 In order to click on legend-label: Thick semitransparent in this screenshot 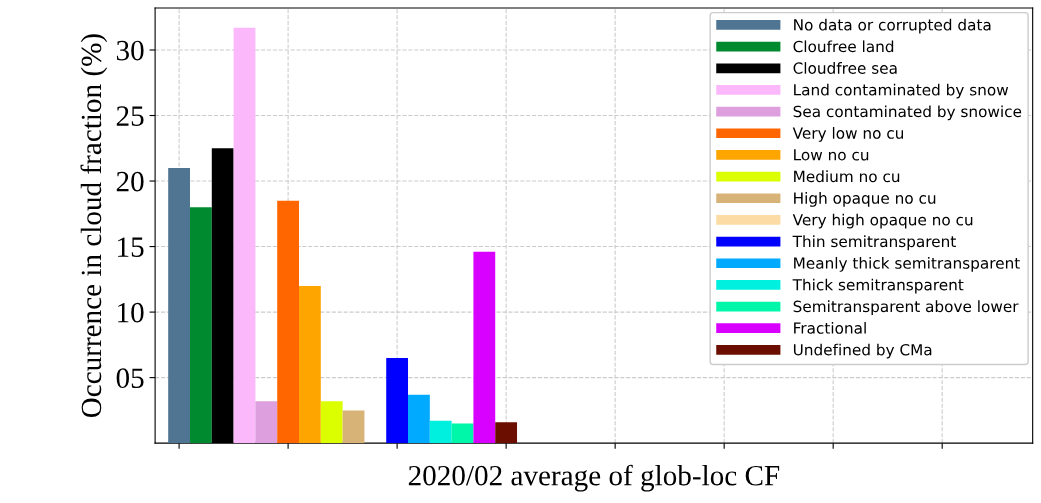, I will do `click(878, 286)`.